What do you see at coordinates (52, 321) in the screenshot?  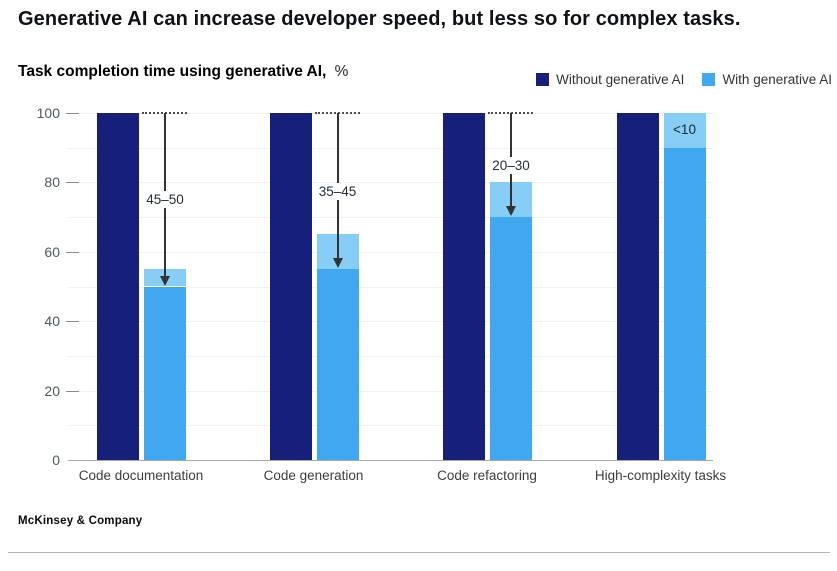 I see `y-axis-tick-label: 40` at bounding box center [52, 321].